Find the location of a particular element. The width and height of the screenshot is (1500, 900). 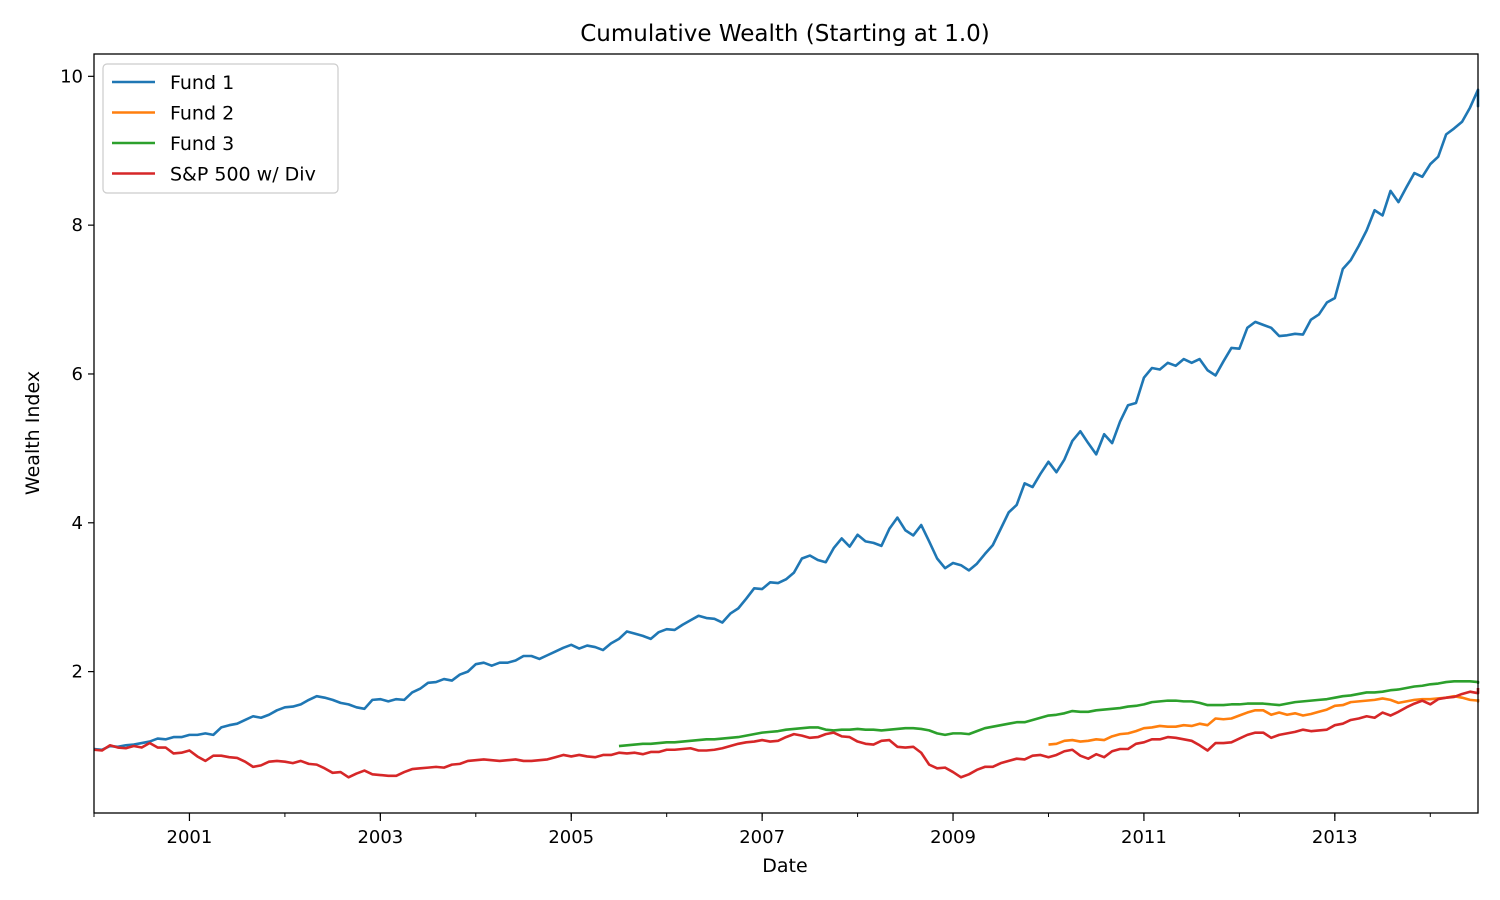

x-tick-label: 2001 is located at coordinates (190, 837).